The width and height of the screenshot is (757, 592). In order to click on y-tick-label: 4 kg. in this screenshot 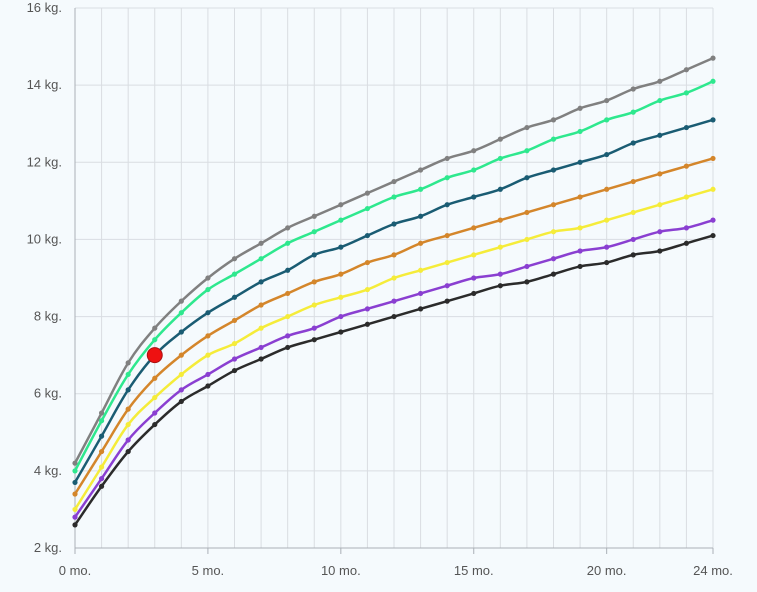, I will do `click(48, 470)`.